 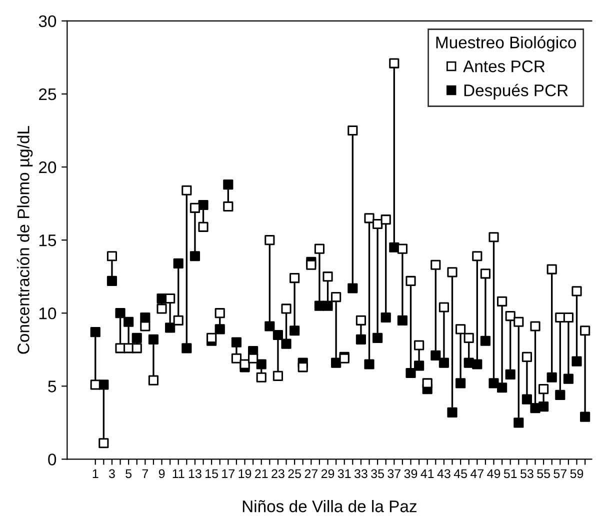 What do you see at coordinates (516, 92) in the screenshot?
I see `legend-label: Después PCR` at bounding box center [516, 92].